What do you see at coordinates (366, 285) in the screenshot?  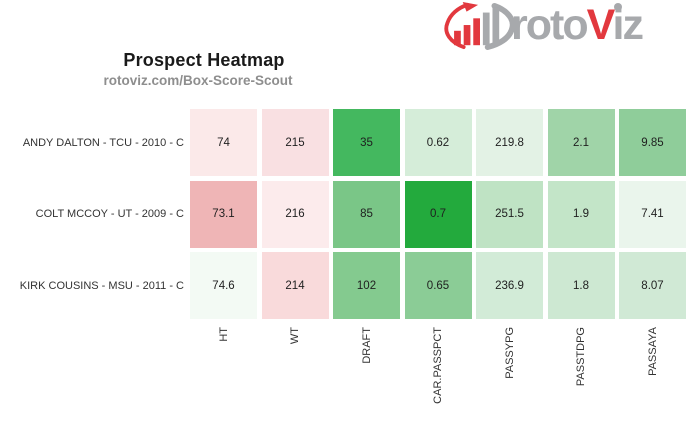 I see `heatmap-cell: 102` at bounding box center [366, 285].